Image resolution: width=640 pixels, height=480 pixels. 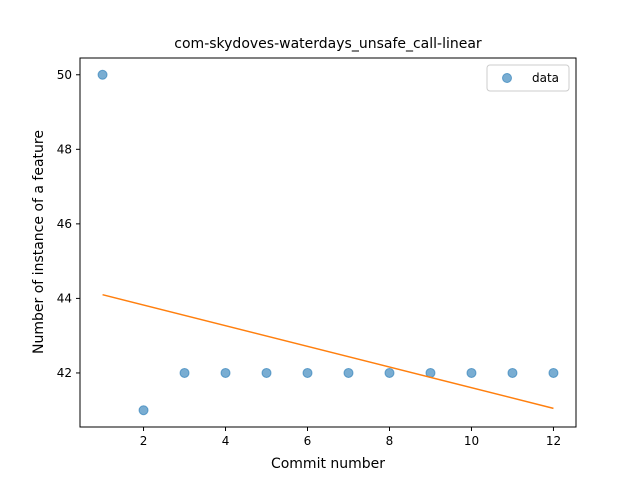 What do you see at coordinates (553, 441) in the screenshot?
I see `x-tick-label: 12` at bounding box center [553, 441].